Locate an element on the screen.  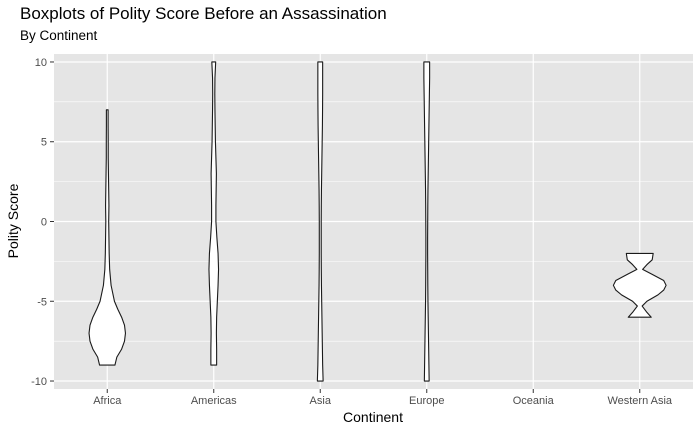
x-tick-label: Western Asia is located at coordinates (639, 401).